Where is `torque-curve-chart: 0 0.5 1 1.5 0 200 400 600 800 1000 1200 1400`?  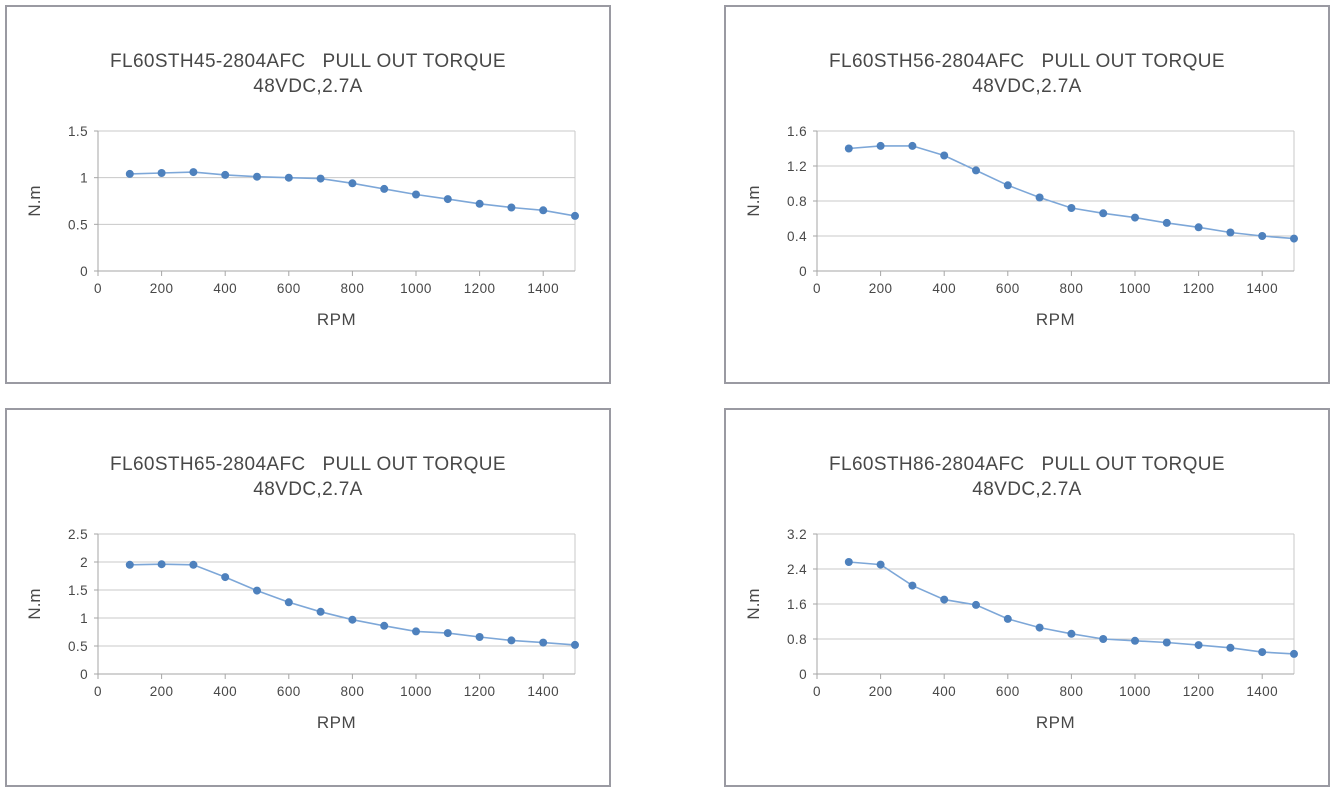
torque-curve-chart: 0 0.5 1 1.5 0 200 400 600 800 1000 1200 1400 is located at coordinates (323, 210).